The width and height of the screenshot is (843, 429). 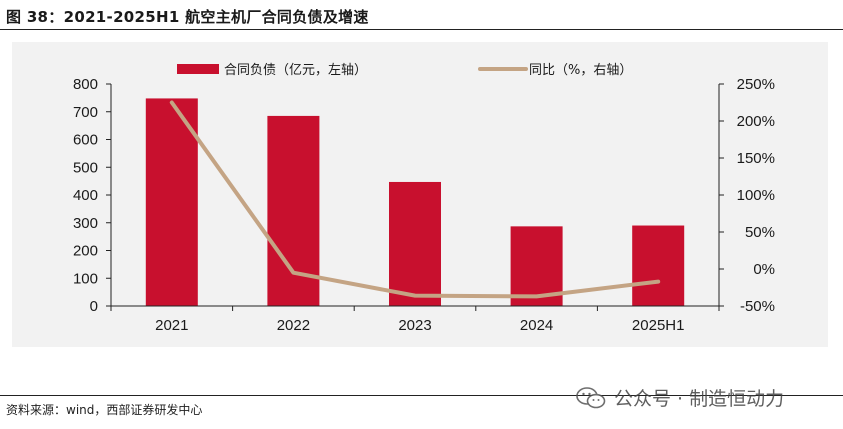 What do you see at coordinates (658, 325) in the screenshot?
I see `x-tick-label: 2025H1` at bounding box center [658, 325].